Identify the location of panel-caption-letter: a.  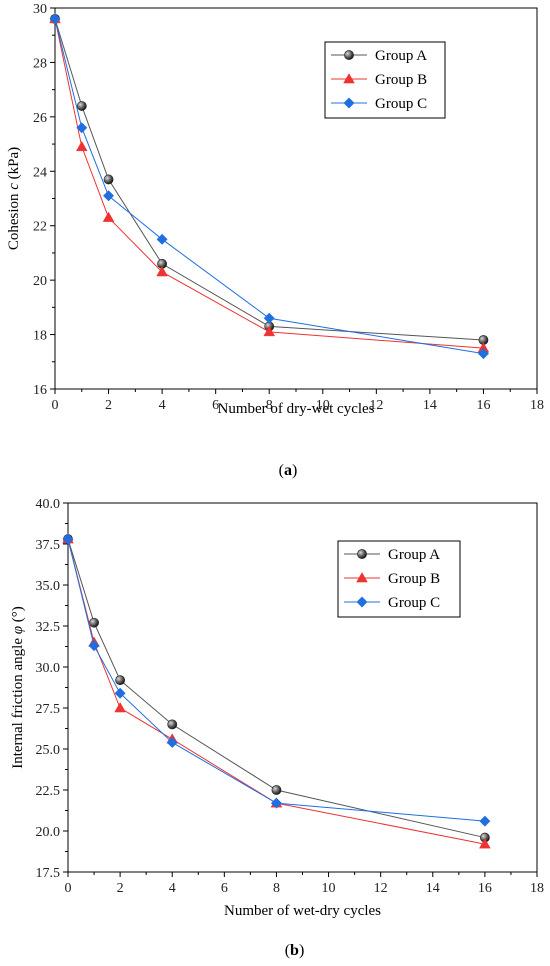
(288, 470).